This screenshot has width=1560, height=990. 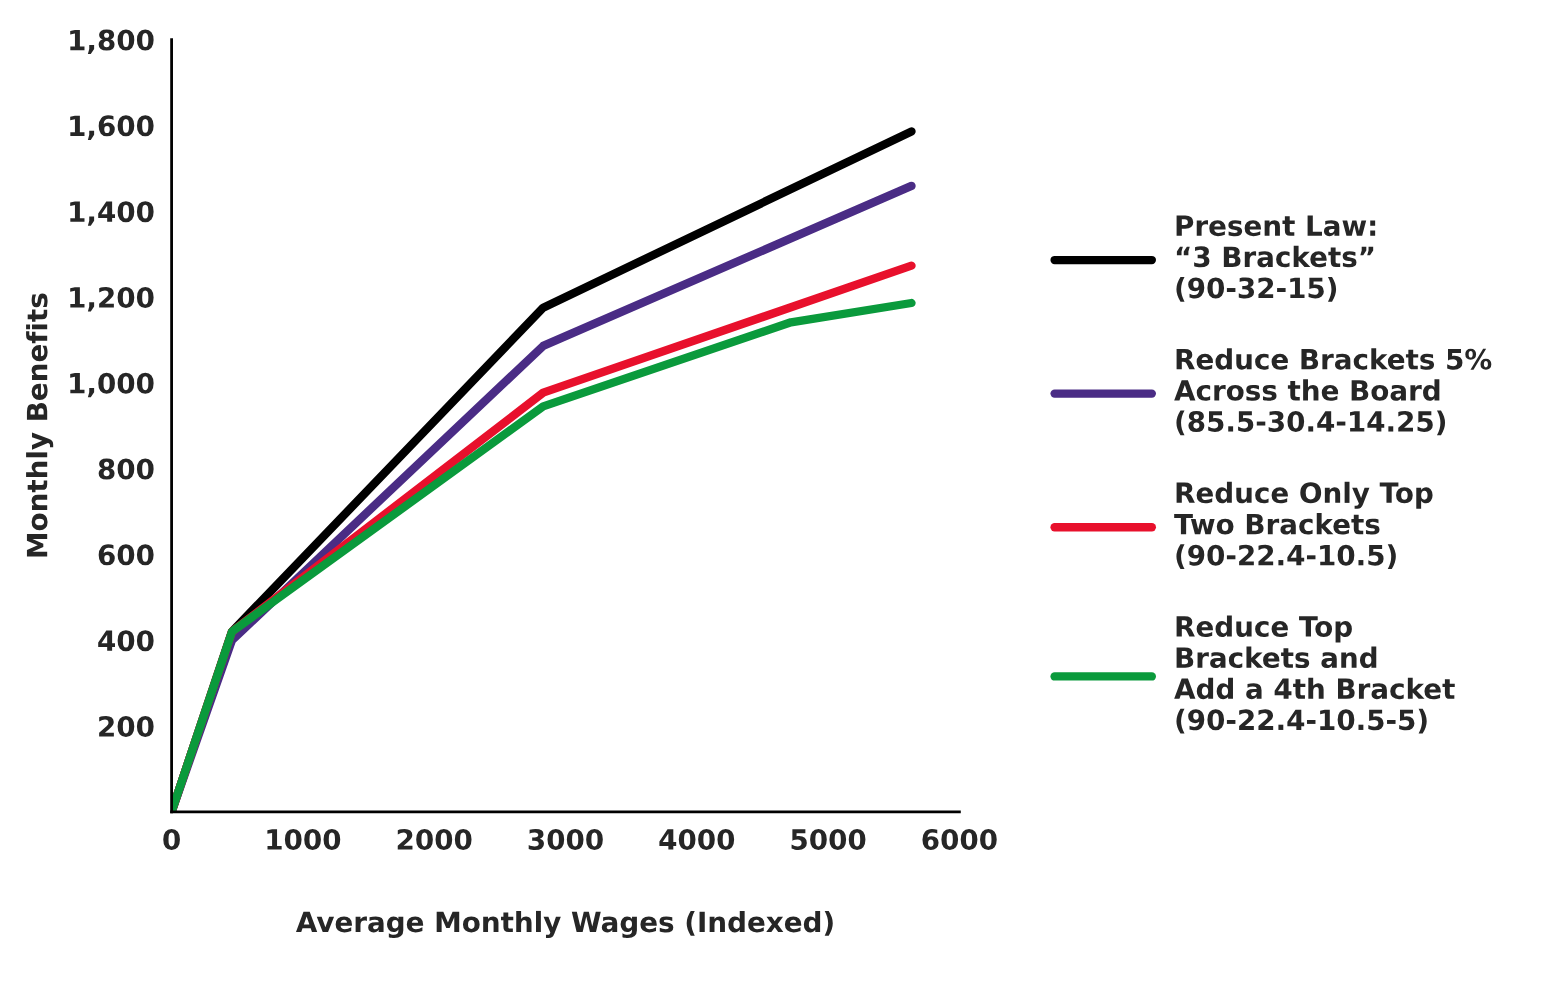 What do you see at coordinates (959, 839) in the screenshot?
I see `x-tick-label: 6000` at bounding box center [959, 839].